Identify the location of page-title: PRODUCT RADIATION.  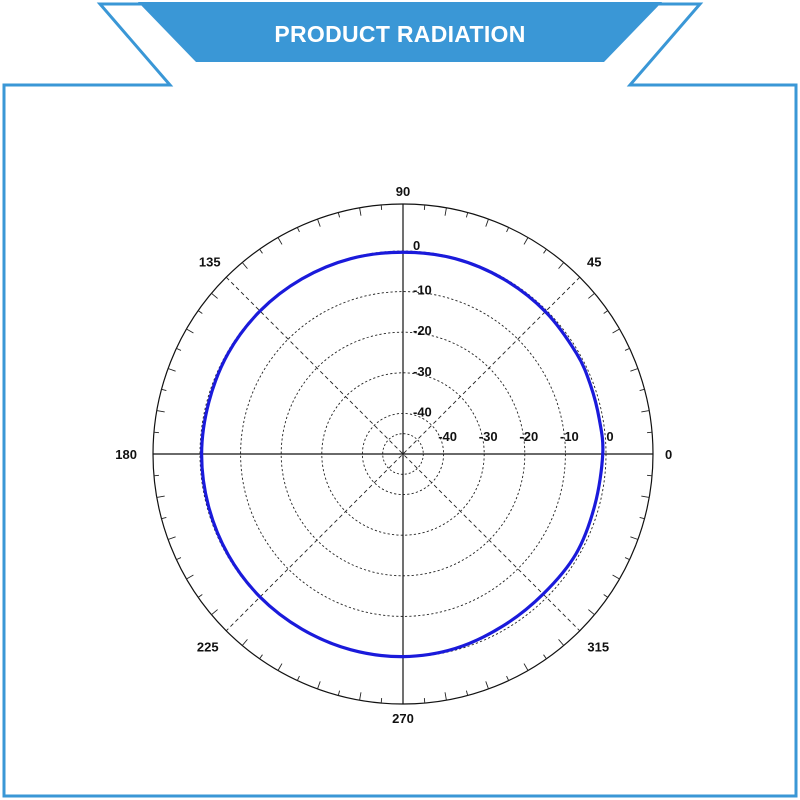
(400, 34).